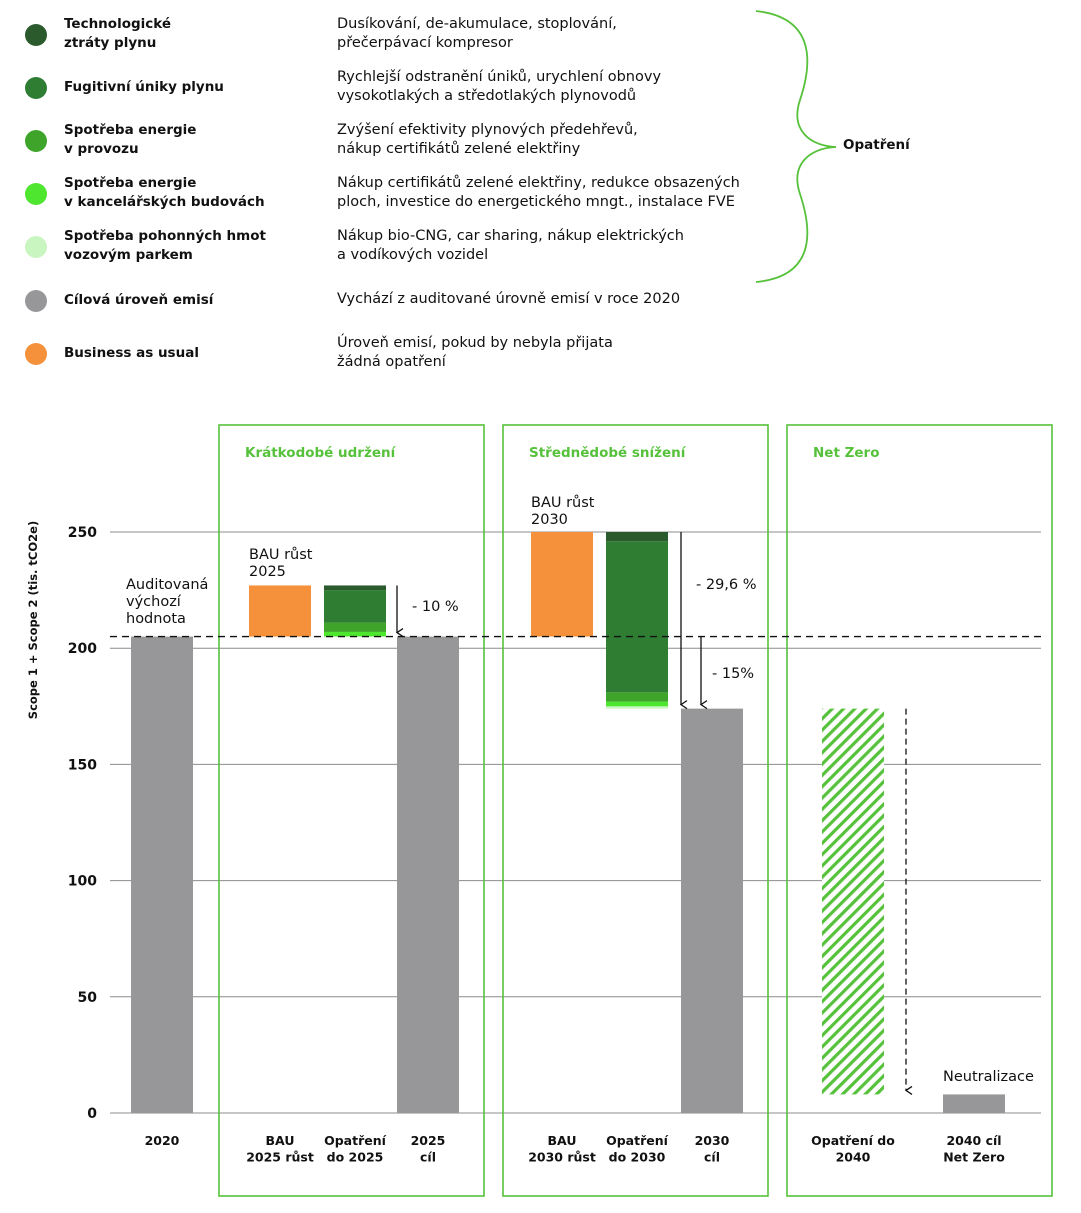 This screenshot has height=1213, width=1081. What do you see at coordinates (92, 1114) in the screenshot?
I see `y-tick-label: 0` at bounding box center [92, 1114].